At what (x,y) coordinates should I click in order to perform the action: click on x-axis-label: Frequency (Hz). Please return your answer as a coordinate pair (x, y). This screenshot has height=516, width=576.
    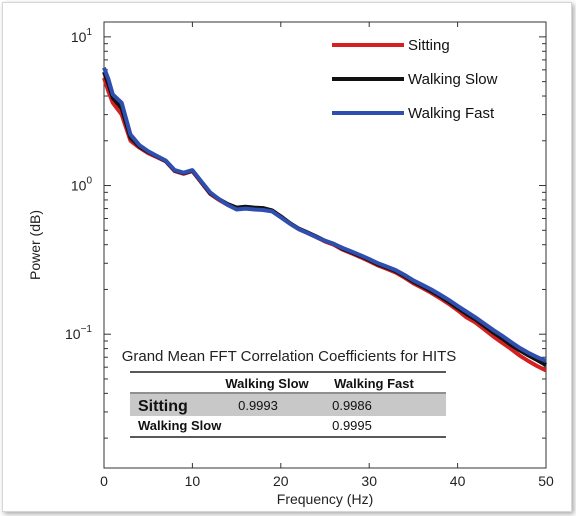
    Looking at the image, I should click on (325, 499).